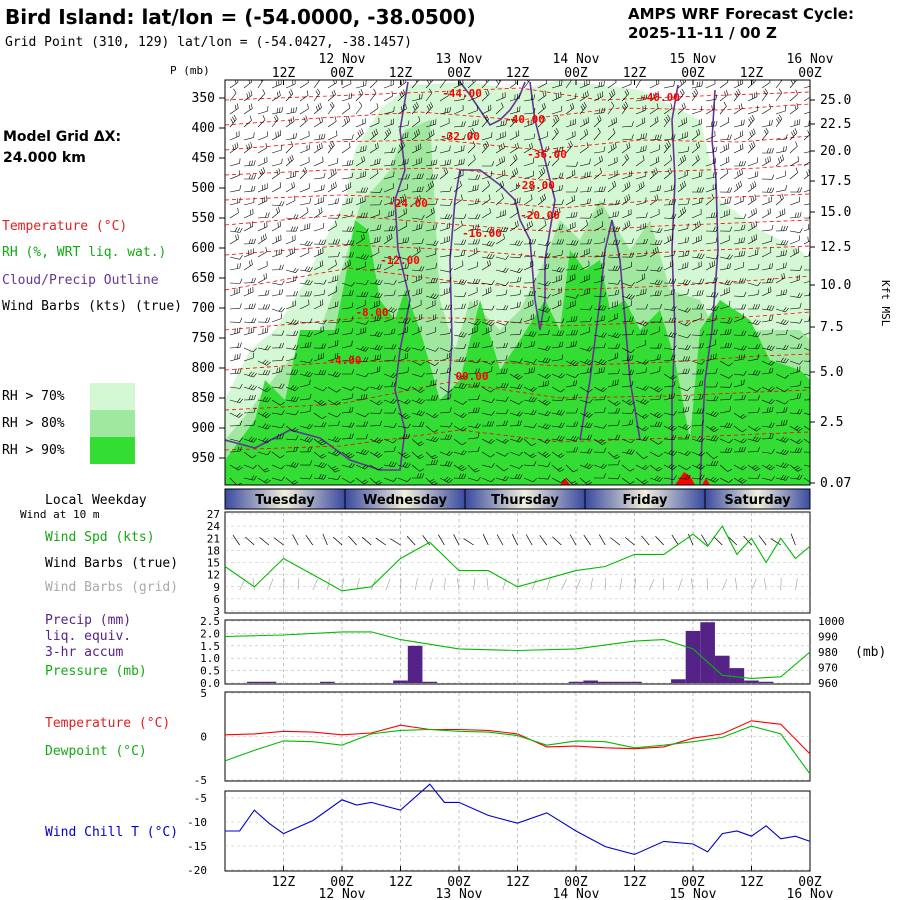 Image resolution: width=900 pixels, height=900 pixels. I want to click on y-tick-label: 0.5, so click(210, 671).